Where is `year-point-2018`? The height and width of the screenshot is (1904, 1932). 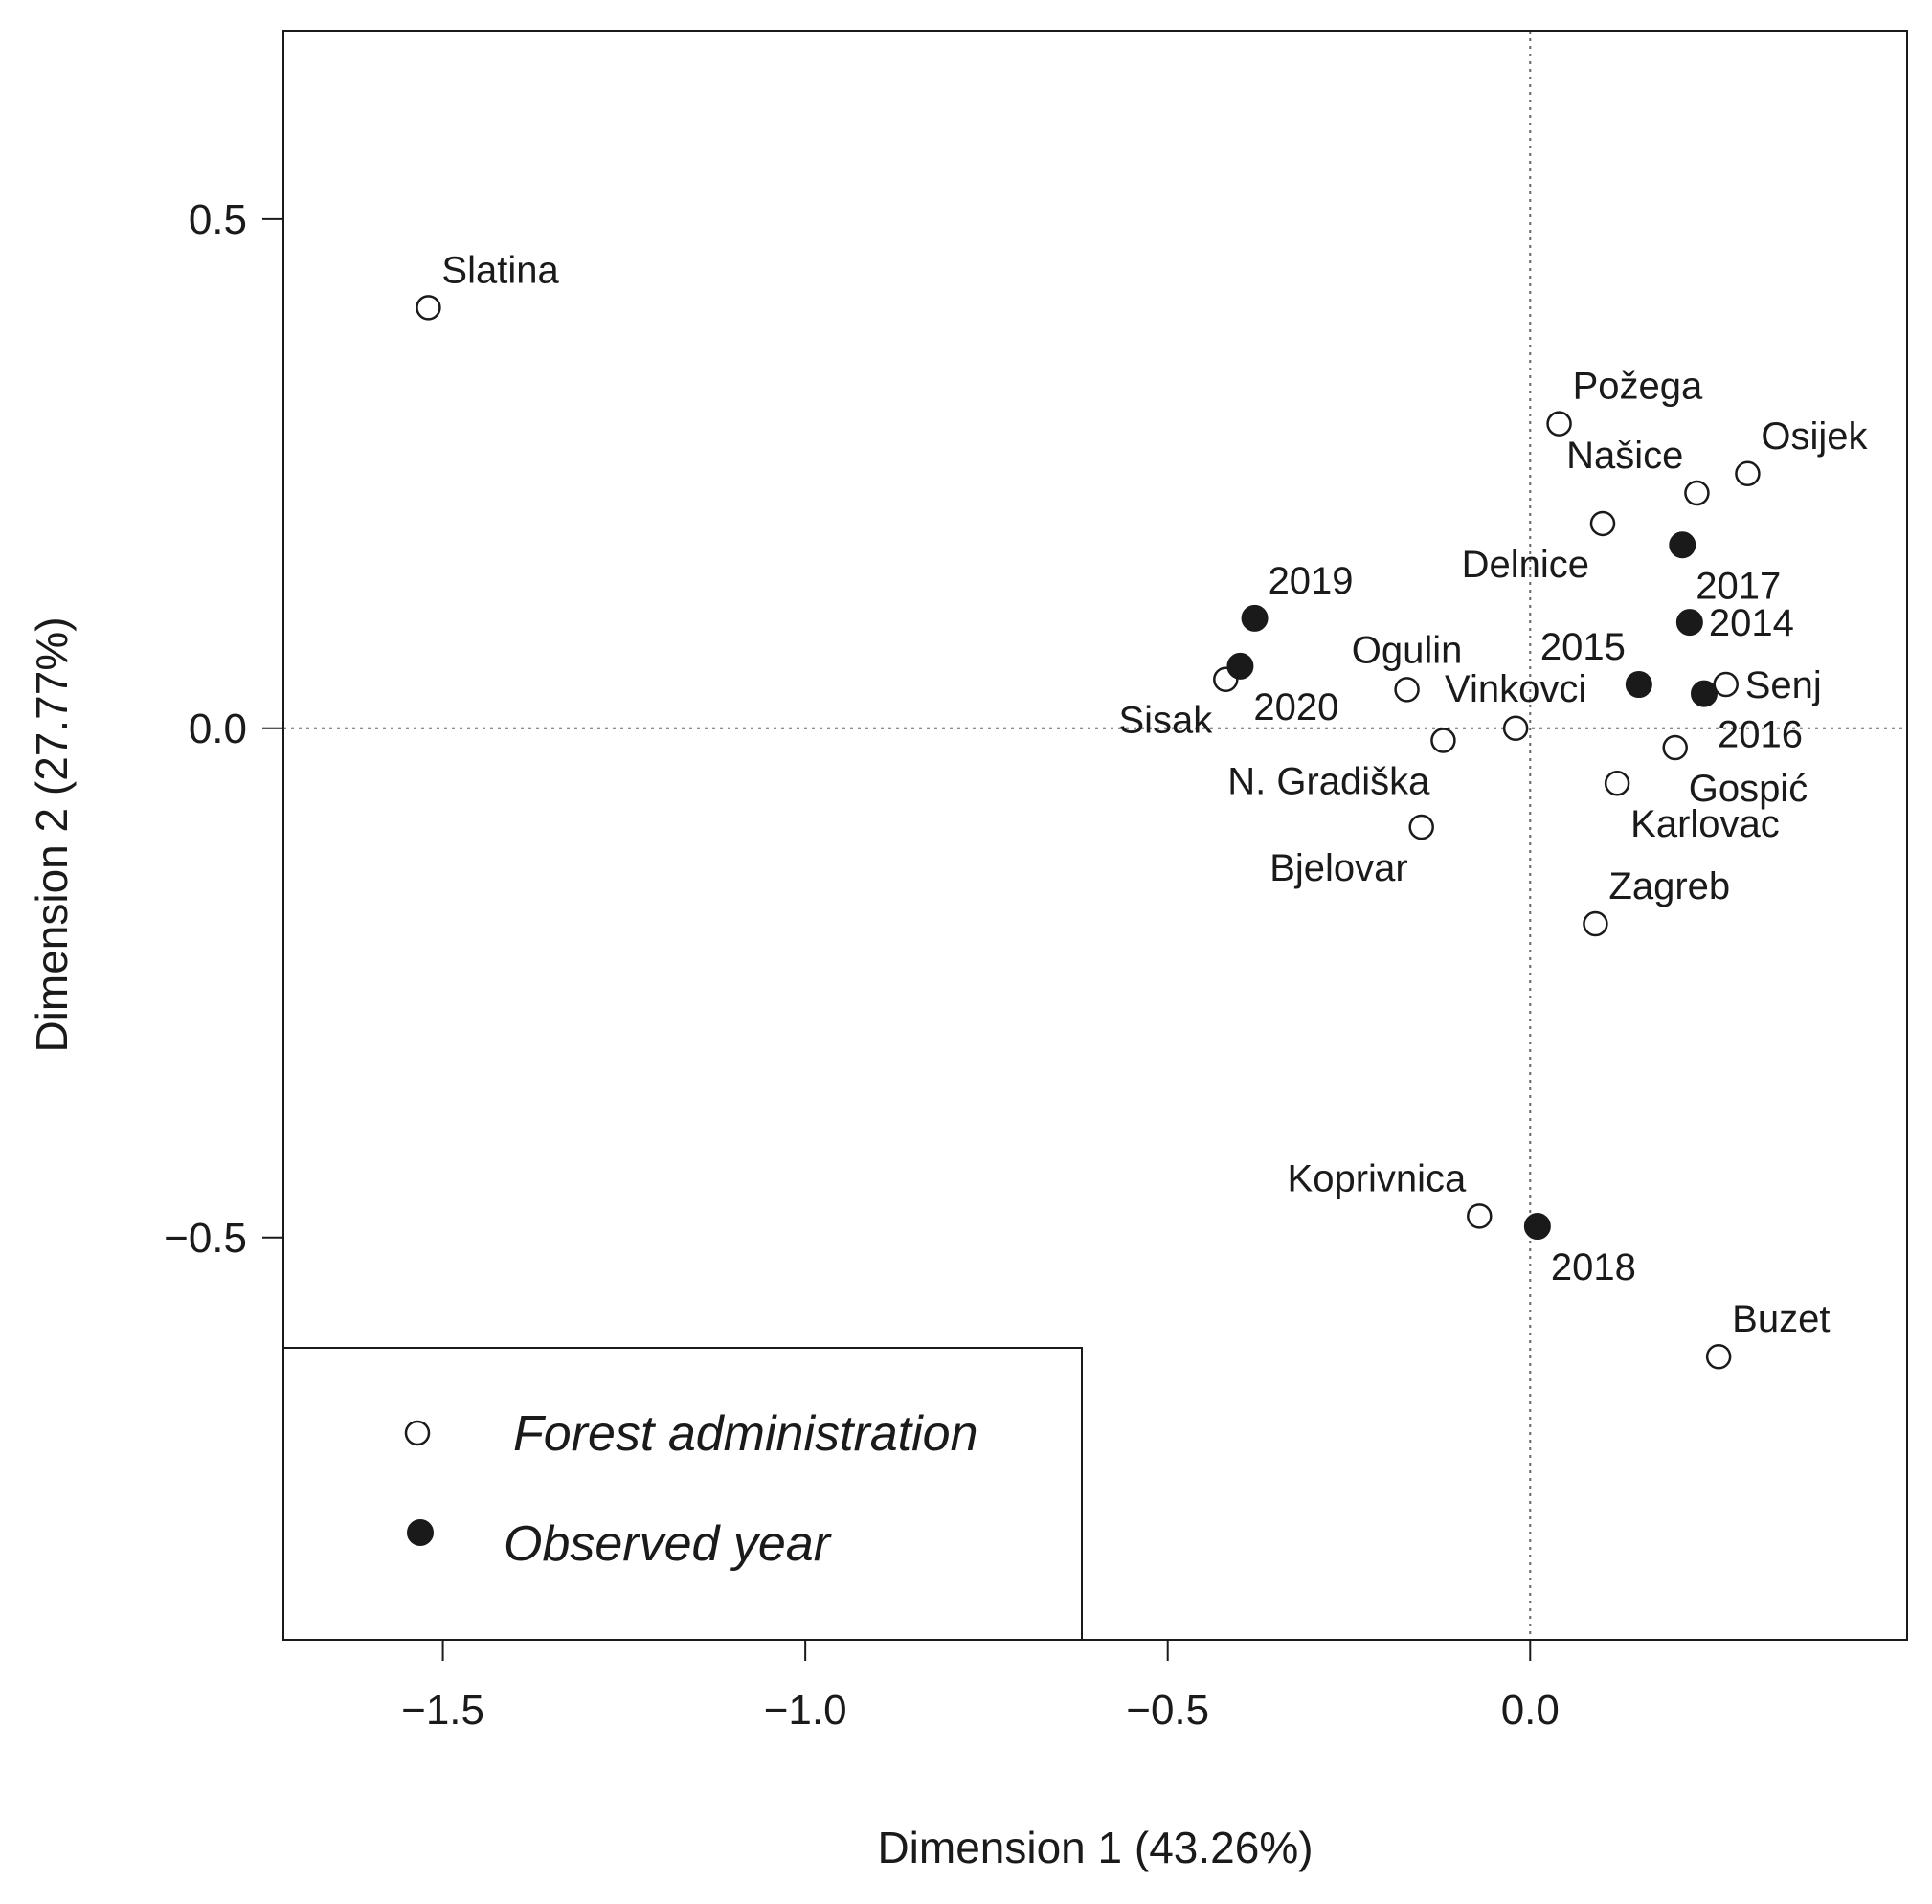
year-point-2018 is located at coordinates (1537, 1227).